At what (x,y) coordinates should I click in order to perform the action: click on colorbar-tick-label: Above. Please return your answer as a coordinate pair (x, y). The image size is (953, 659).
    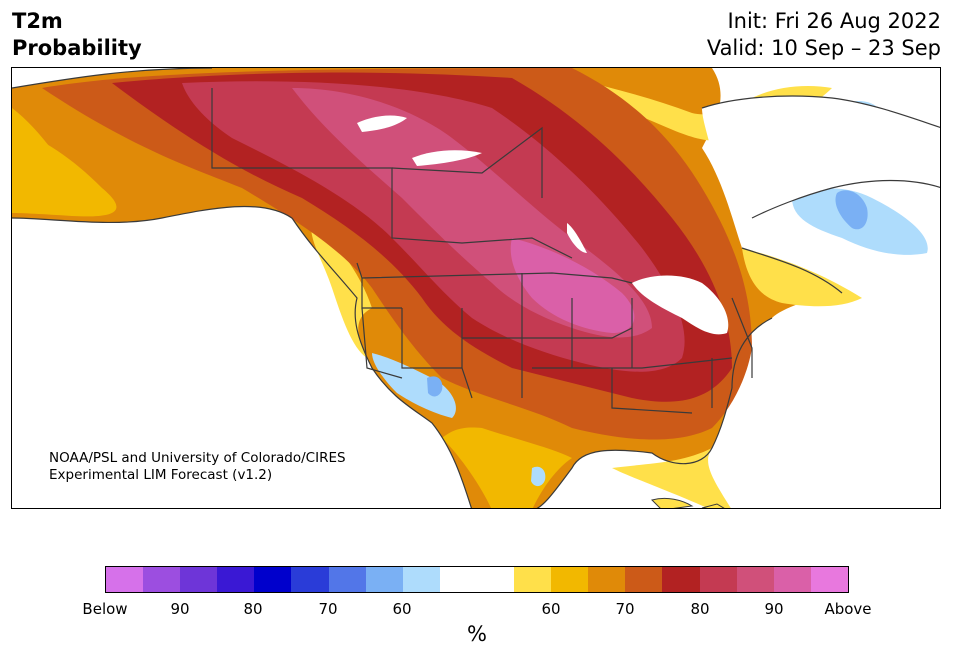
    Looking at the image, I should click on (848, 609).